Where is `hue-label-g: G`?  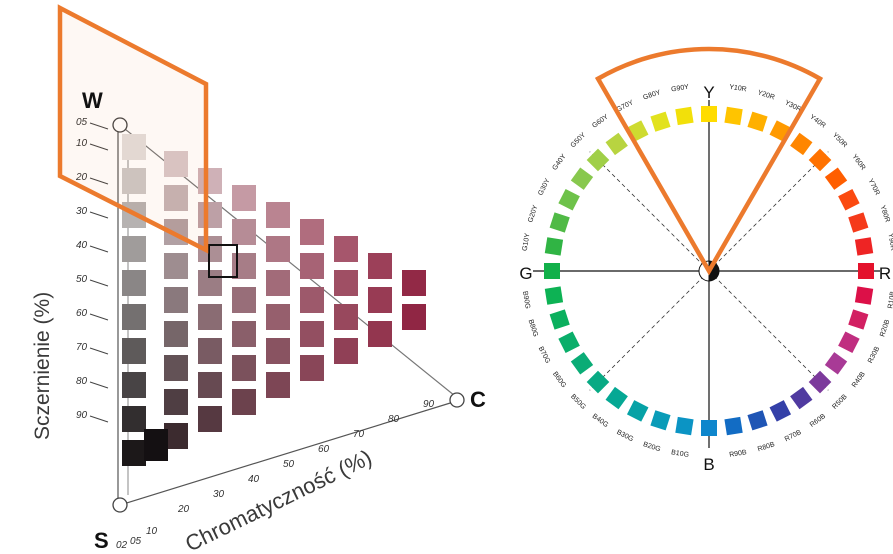 hue-label-g: G is located at coordinates (526, 273).